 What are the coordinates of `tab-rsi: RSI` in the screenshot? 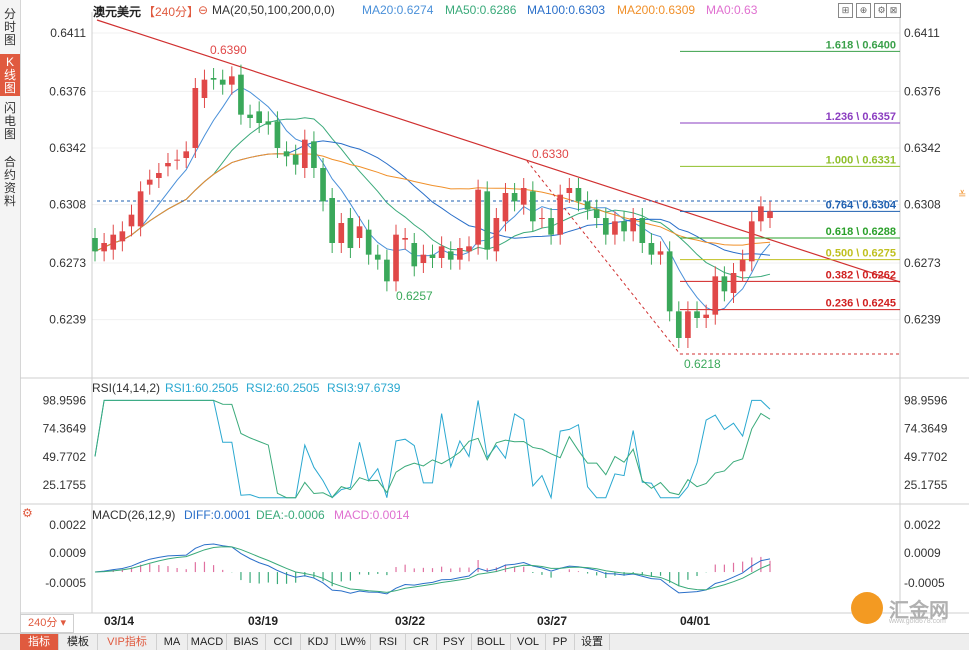 It's located at (388, 642).